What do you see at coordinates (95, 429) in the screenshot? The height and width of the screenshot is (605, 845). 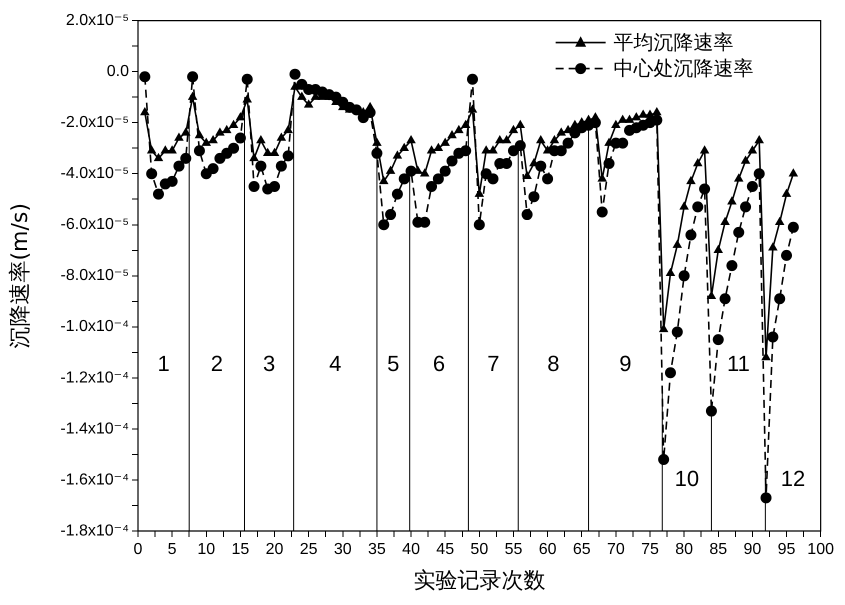 I see `y-tick-label: -1.4x10⁻⁴` at bounding box center [95, 429].